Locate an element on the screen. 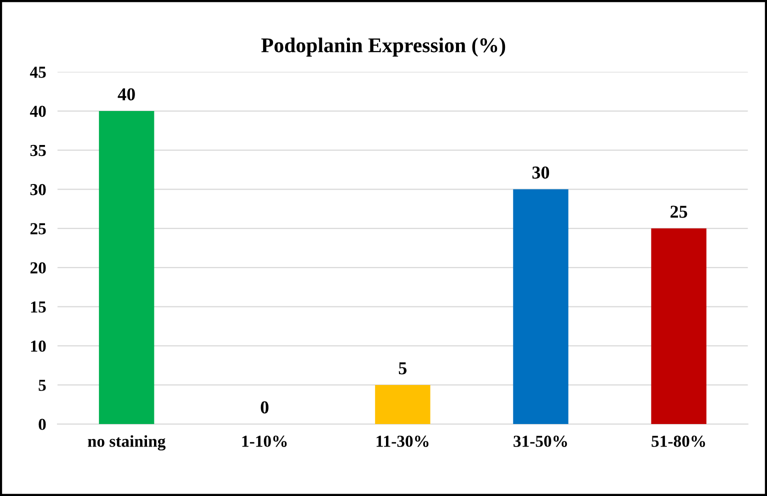 Image resolution: width=767 pixels, height=496 pixels. y-tick-label: 30 is located at coordinates (38, 190).